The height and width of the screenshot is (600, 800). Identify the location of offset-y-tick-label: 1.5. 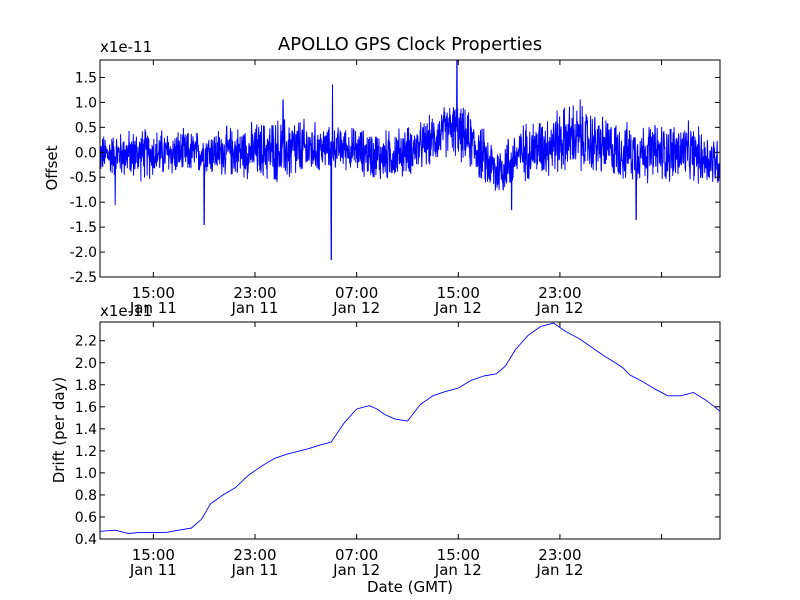
(86, 78).